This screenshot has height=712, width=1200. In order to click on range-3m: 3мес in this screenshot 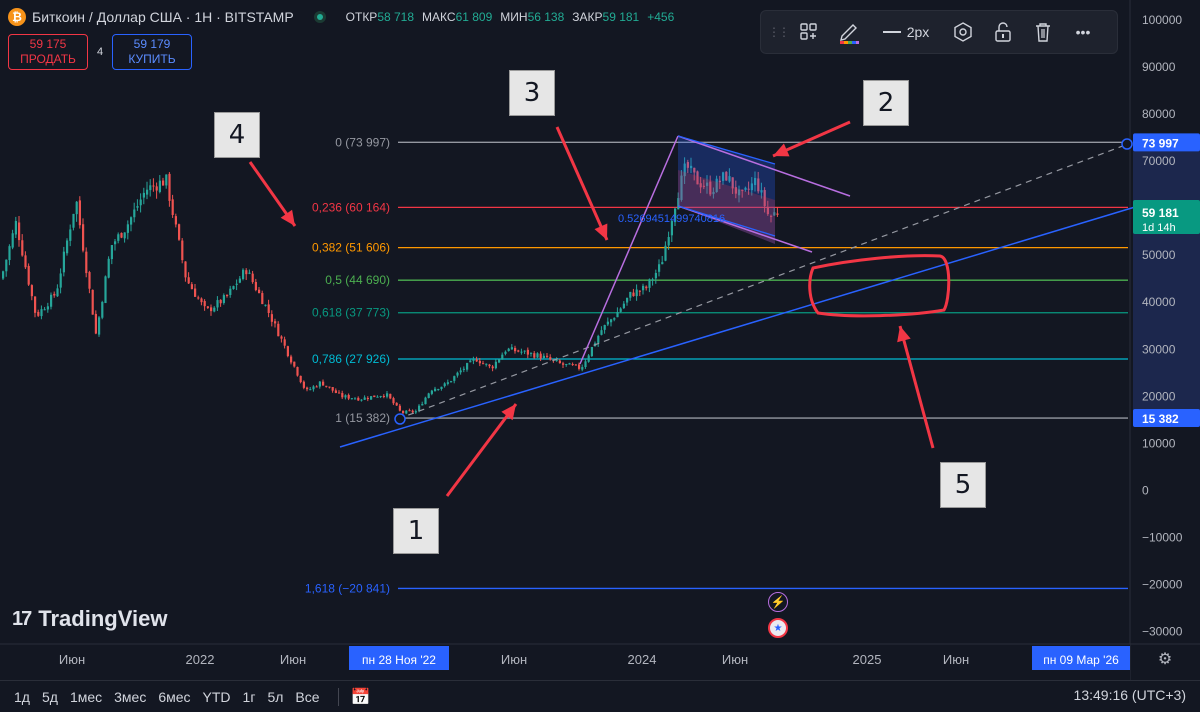, I will do `click(130, 696)`.